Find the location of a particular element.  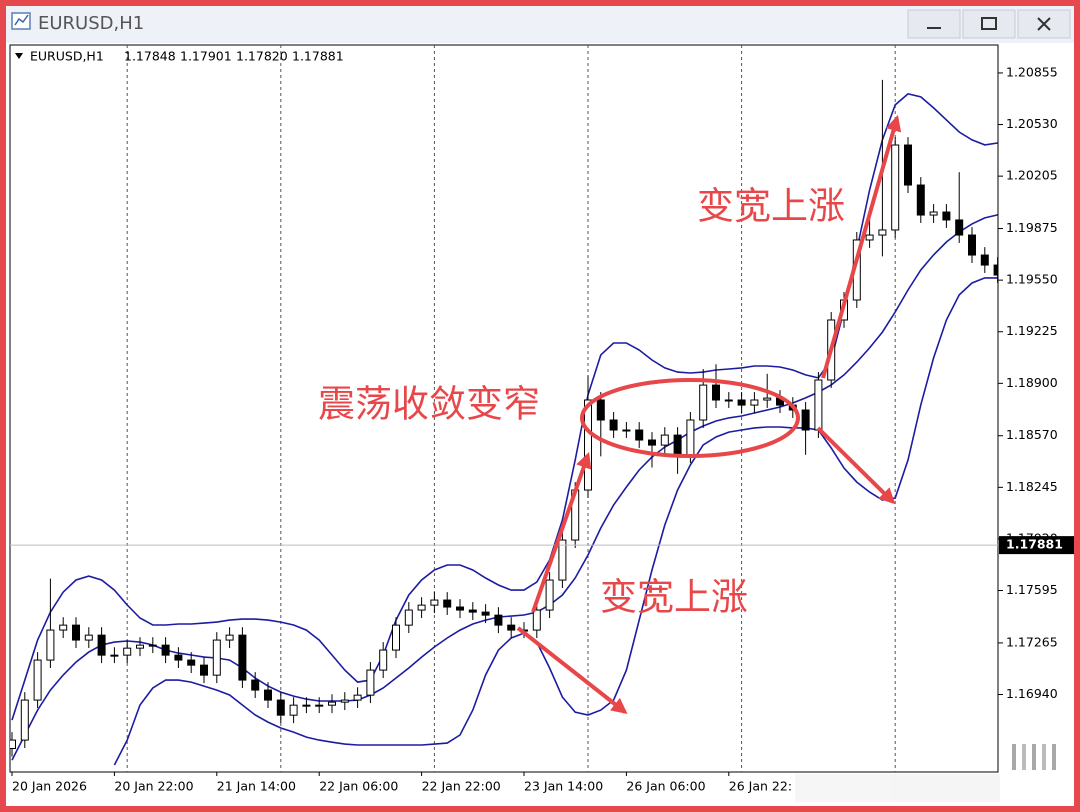

y-tick-label: 1.19875 is located at coordinates (1032, 227).